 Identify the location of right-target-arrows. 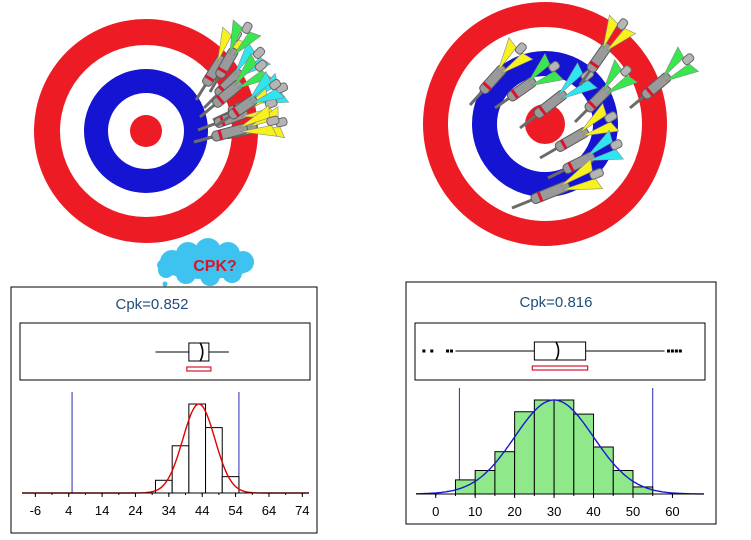
(584, 112).